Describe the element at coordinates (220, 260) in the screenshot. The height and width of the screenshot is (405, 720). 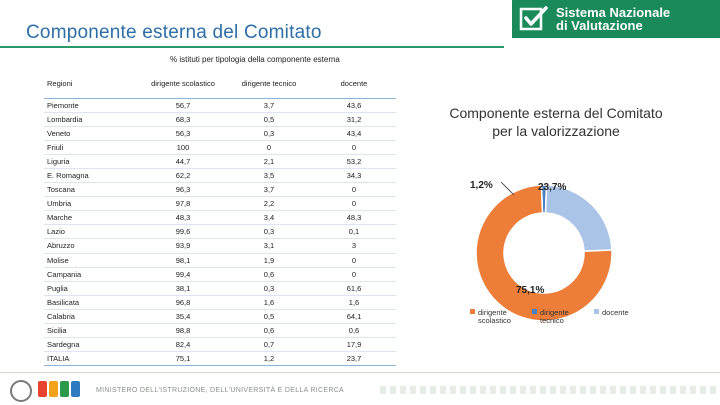
I see `table-row: Molise 98,1 1,9 0` at that location.